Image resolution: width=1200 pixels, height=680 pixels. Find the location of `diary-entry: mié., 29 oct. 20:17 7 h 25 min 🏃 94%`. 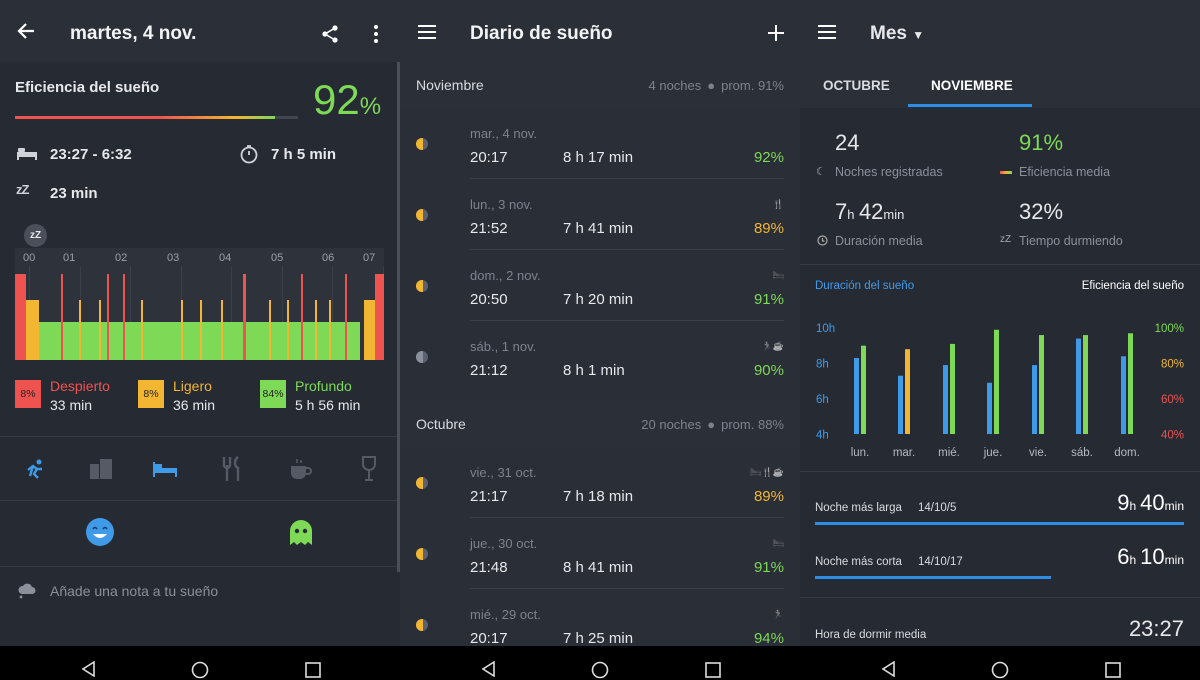

diary-entry: mié., 29 oct. 20:17 7 h 25 min 🏃 94% is located at coordinates (600, 617).